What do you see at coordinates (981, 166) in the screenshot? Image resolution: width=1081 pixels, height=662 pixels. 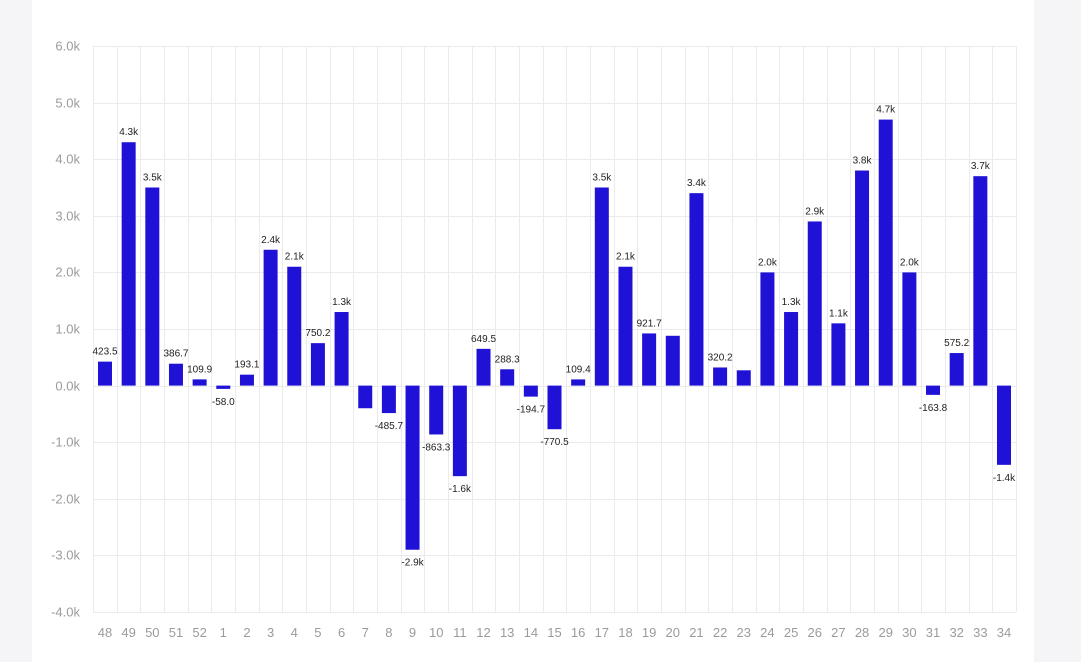 I see `data-label: 3.7k` at bounding box center [981, 166].